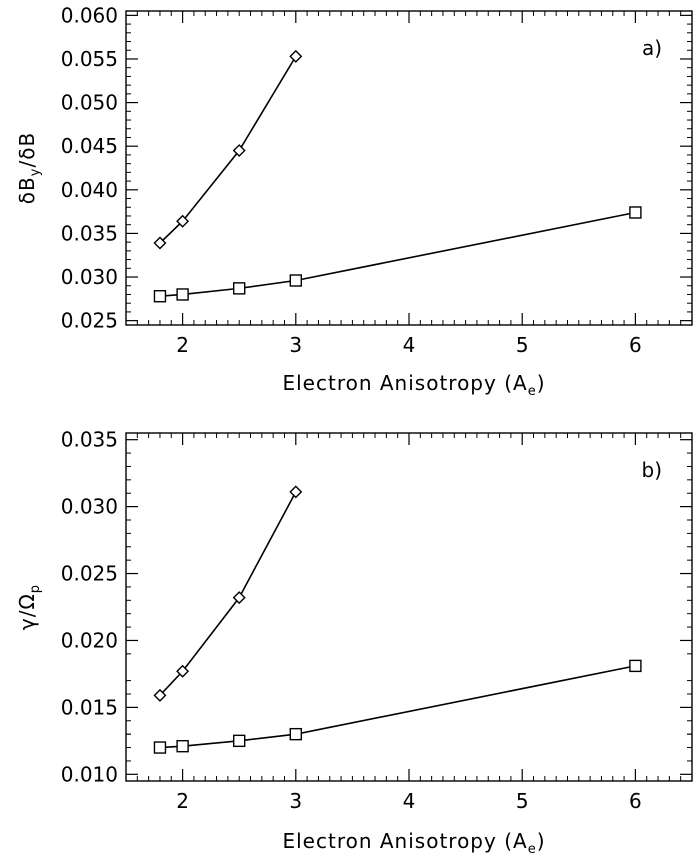 Image resolution: width=693 pixels, height=853 pixels. I want to click on y-tick-label: 0.050, so click(89, 103).